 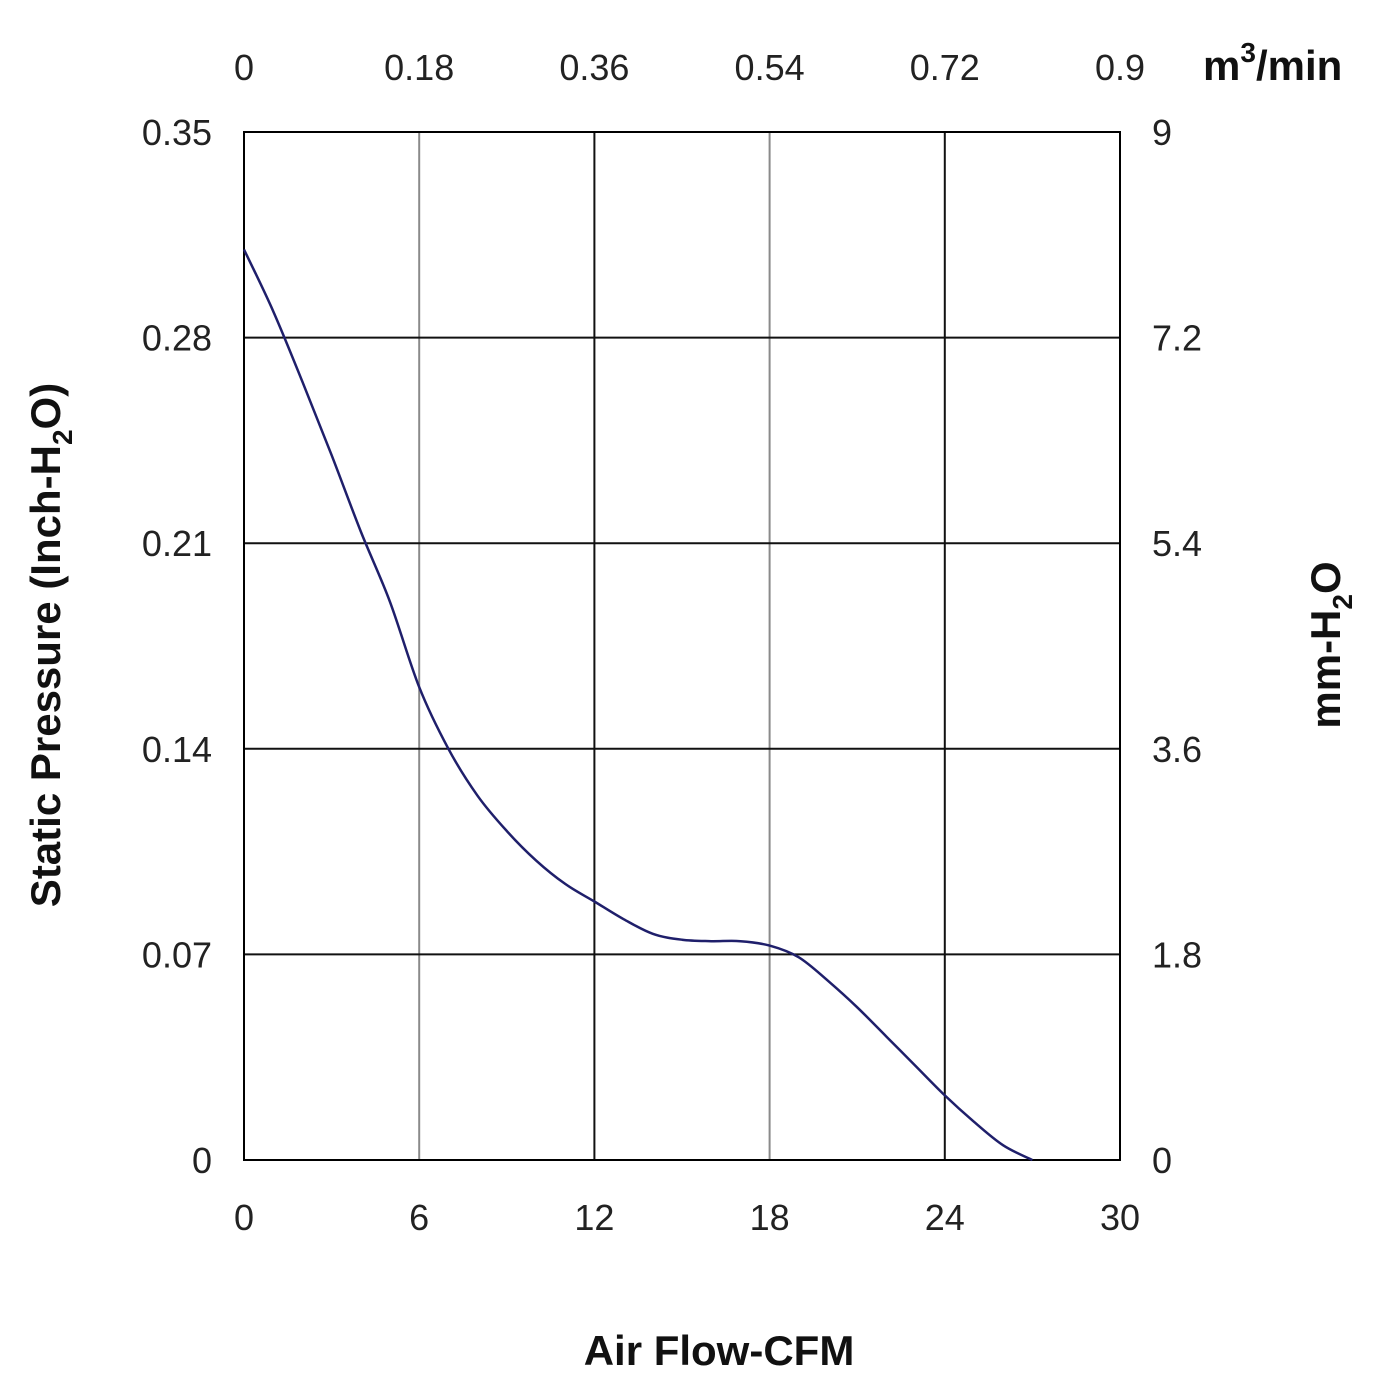 What do you see at coordinates (177, 749) in the screenshot?
I see `y-tick-label: 0.14` at bounding box center [177, 749].